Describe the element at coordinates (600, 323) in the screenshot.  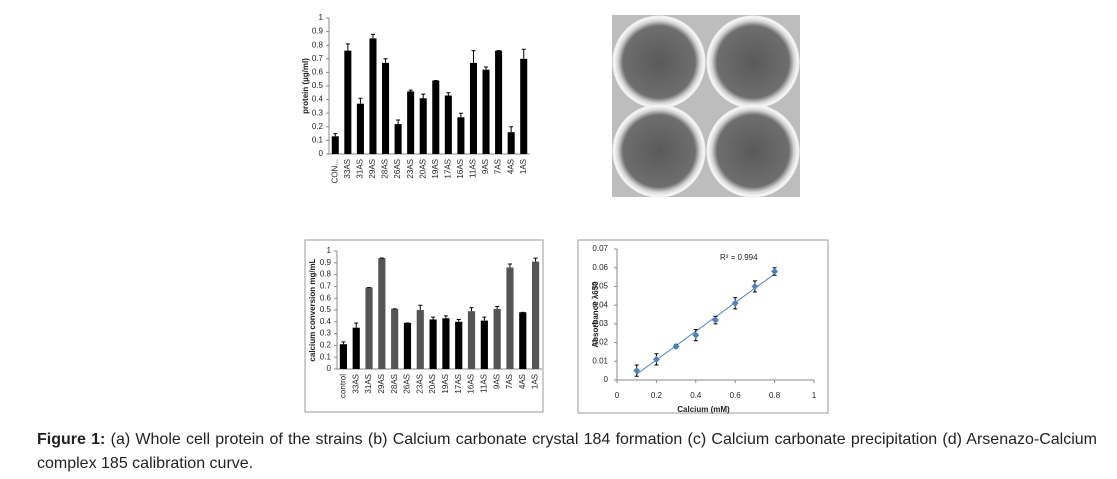
I see `y-tick-label: 0.03` at that location.